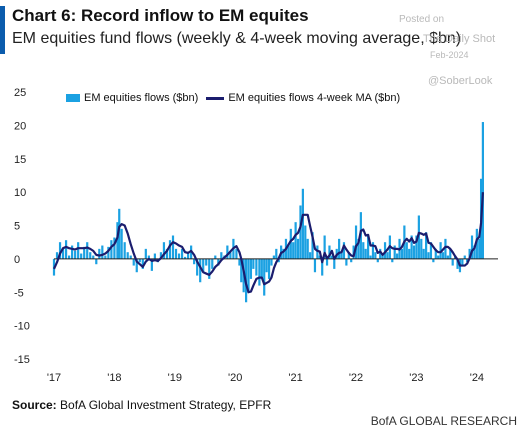 The height and width of the screenshot is (430, 525). What do you see at coordinates (2, 30) in the screenshot?
I see `title-accent-bar` at bounding box center [2, 30].